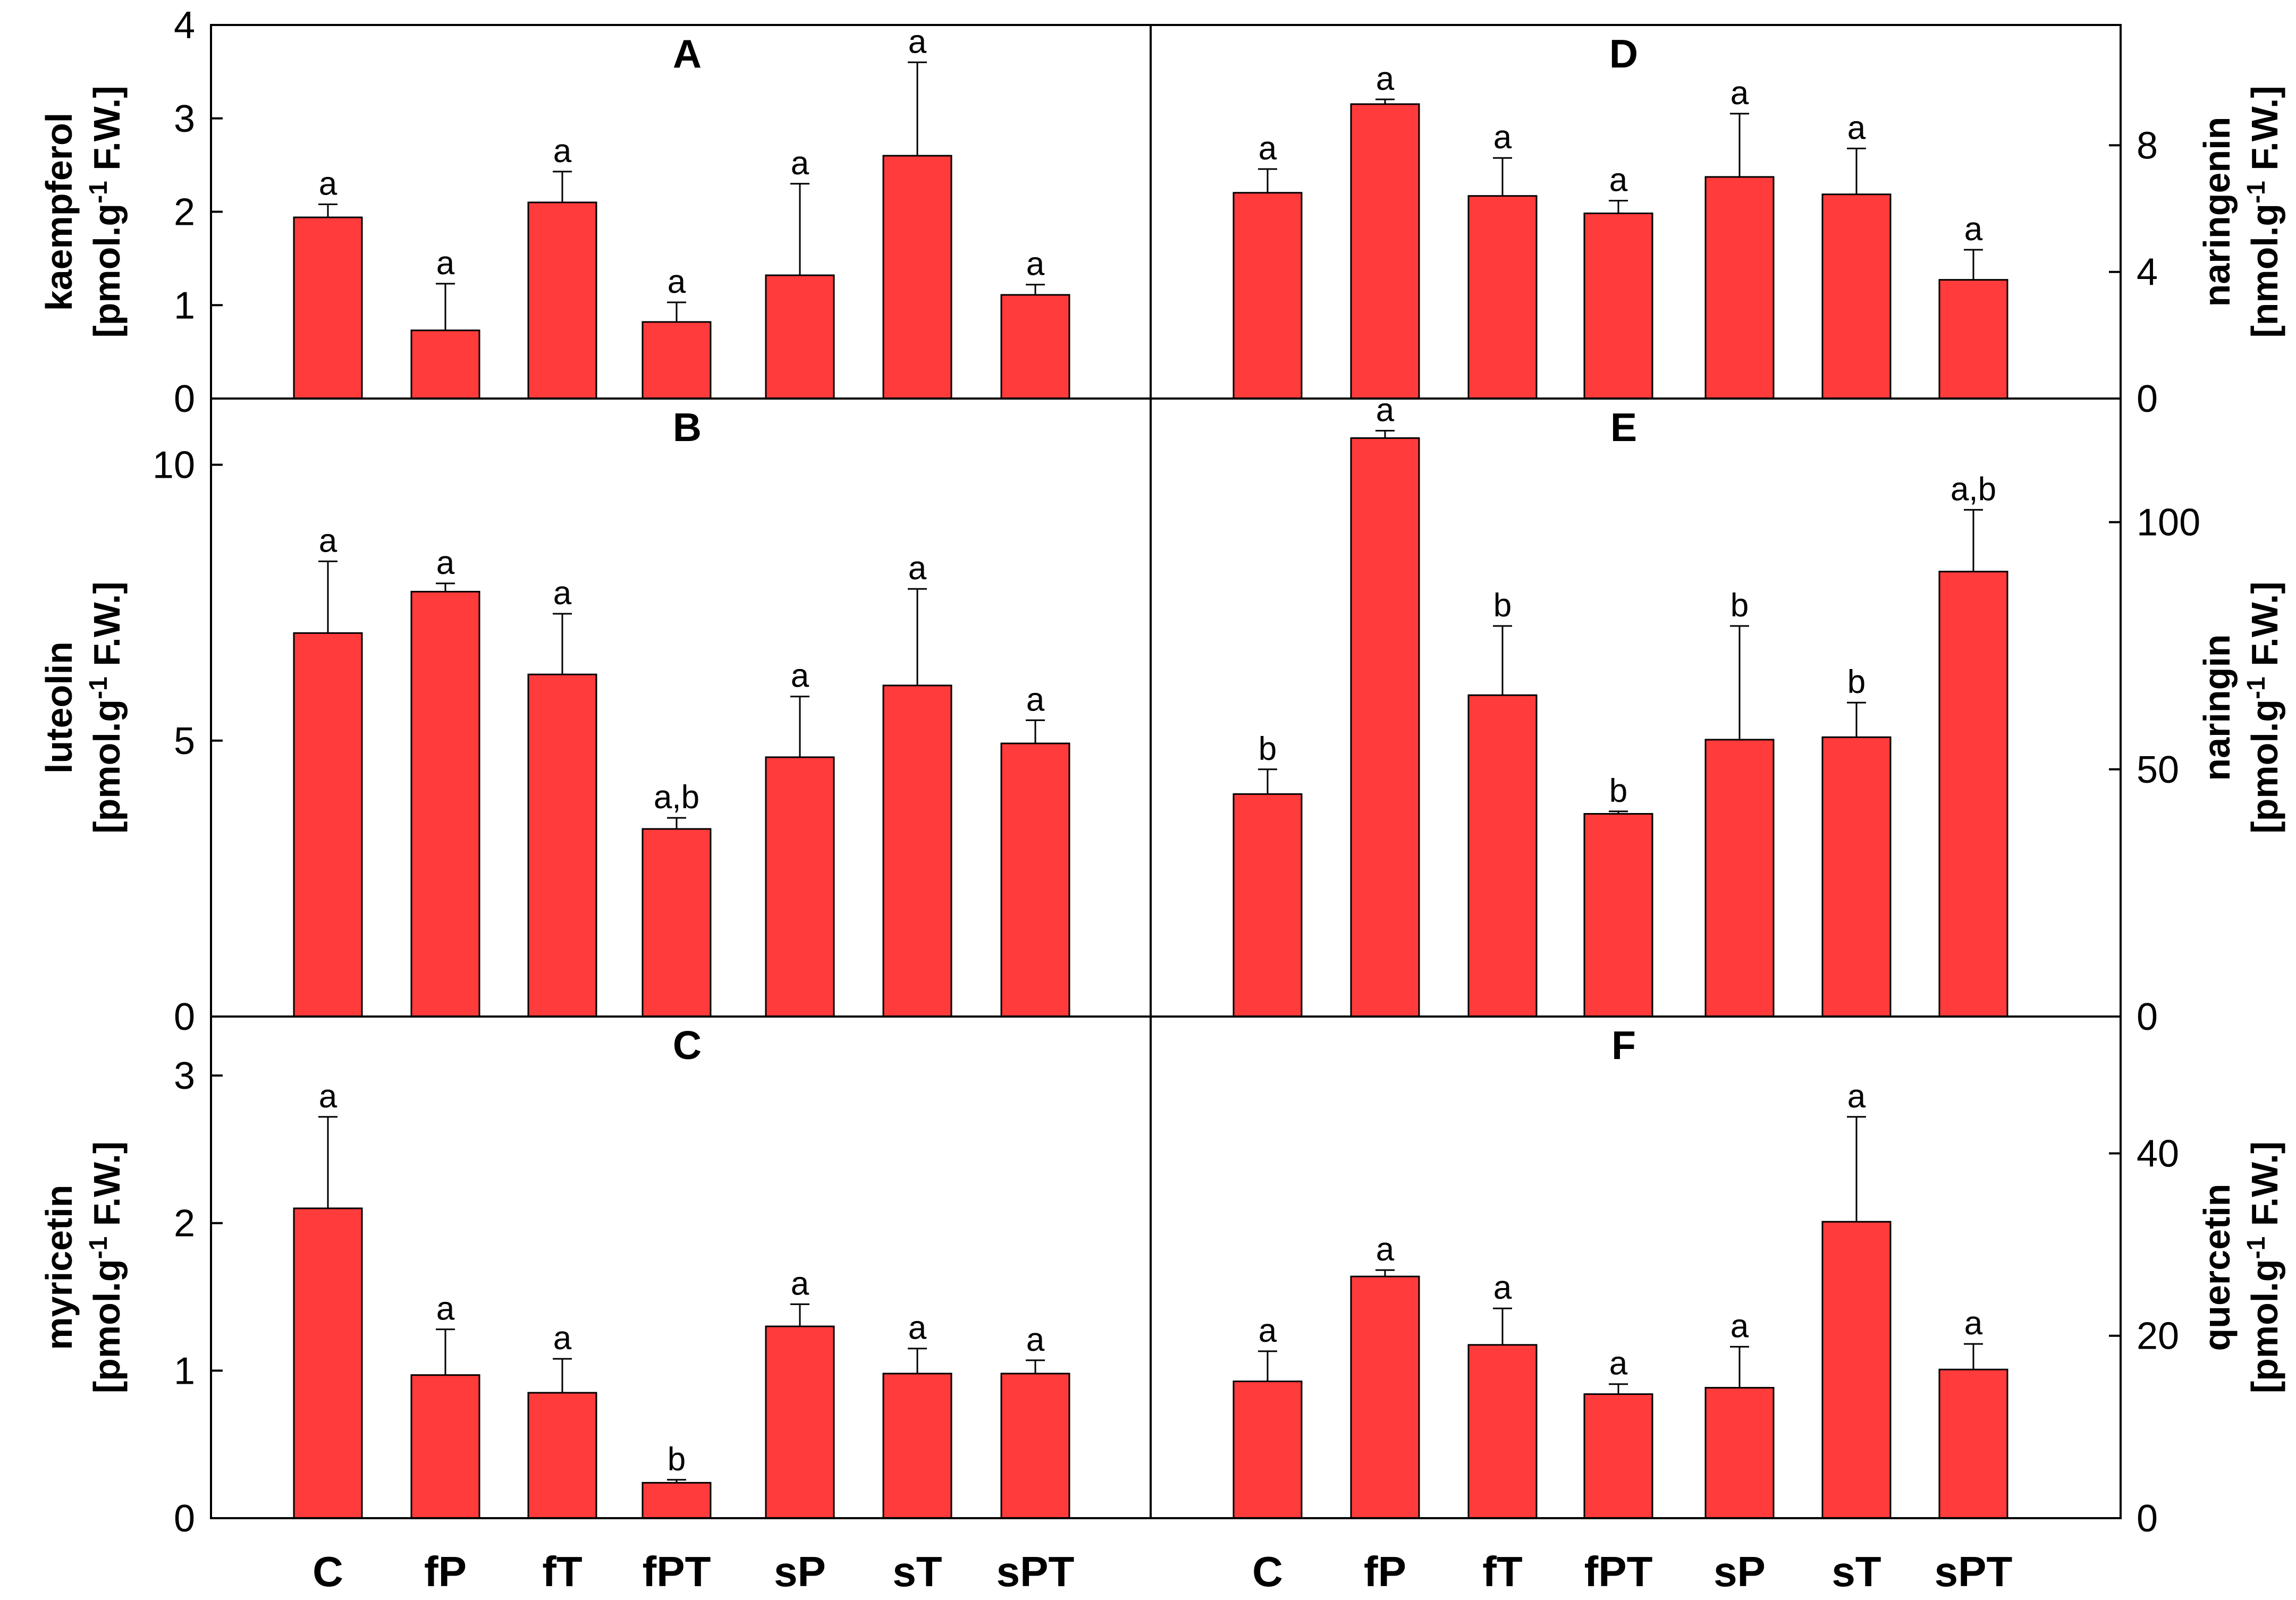  What do you see at coordinates (1740, 93) in the screenshot?
I see `sig-letter-d-sp: a` at bounding box center [1740, 93].